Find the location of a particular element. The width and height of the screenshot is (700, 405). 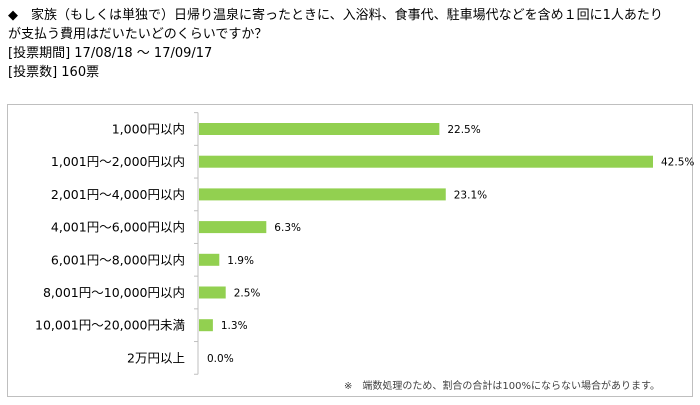

data-label: 0.0% is located at coordinates (220, 359).